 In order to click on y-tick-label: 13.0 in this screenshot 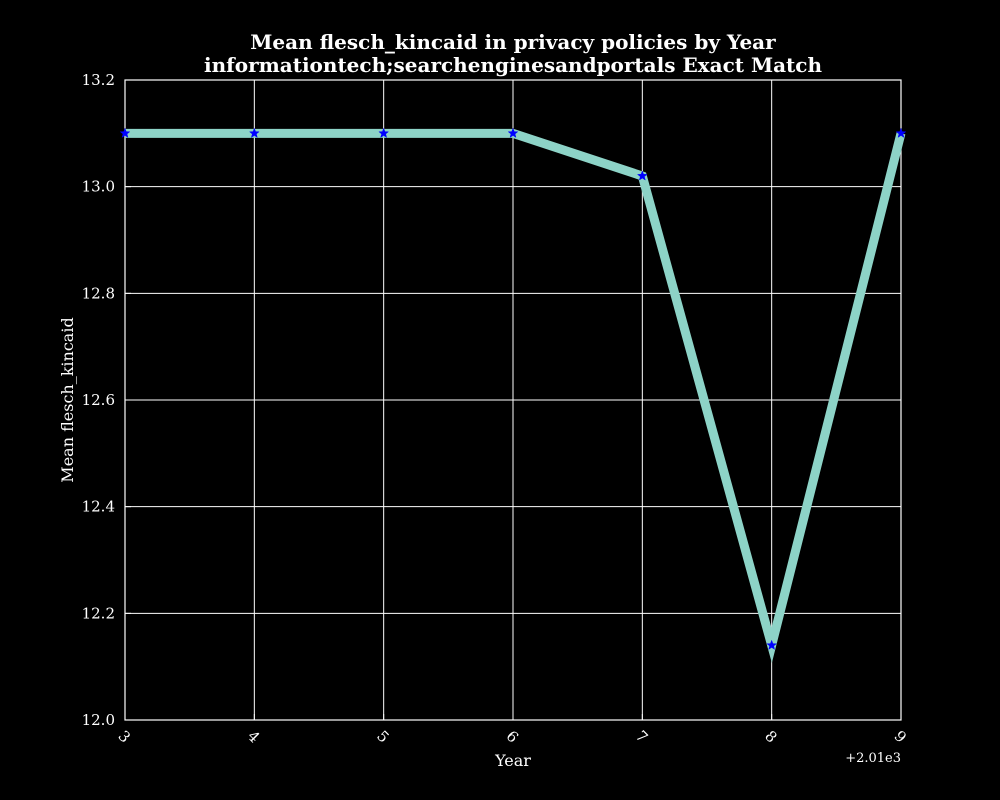, I will do `click(98, 187)`.